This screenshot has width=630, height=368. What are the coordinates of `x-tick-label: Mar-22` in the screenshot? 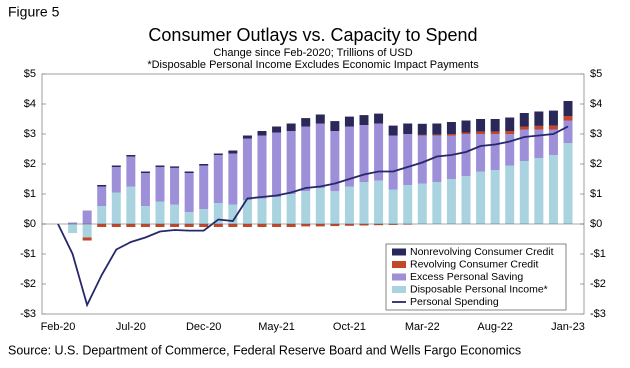 It's located at (422, 327).